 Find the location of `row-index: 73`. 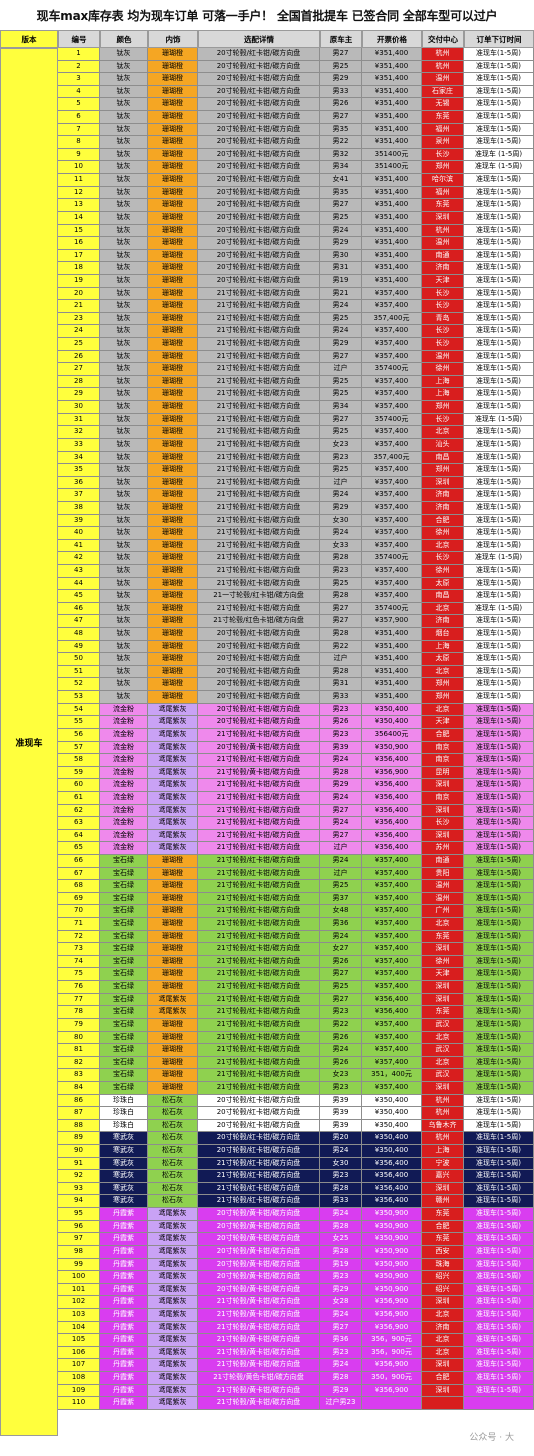

row-index: 73 is located at coordinates (79, 949).